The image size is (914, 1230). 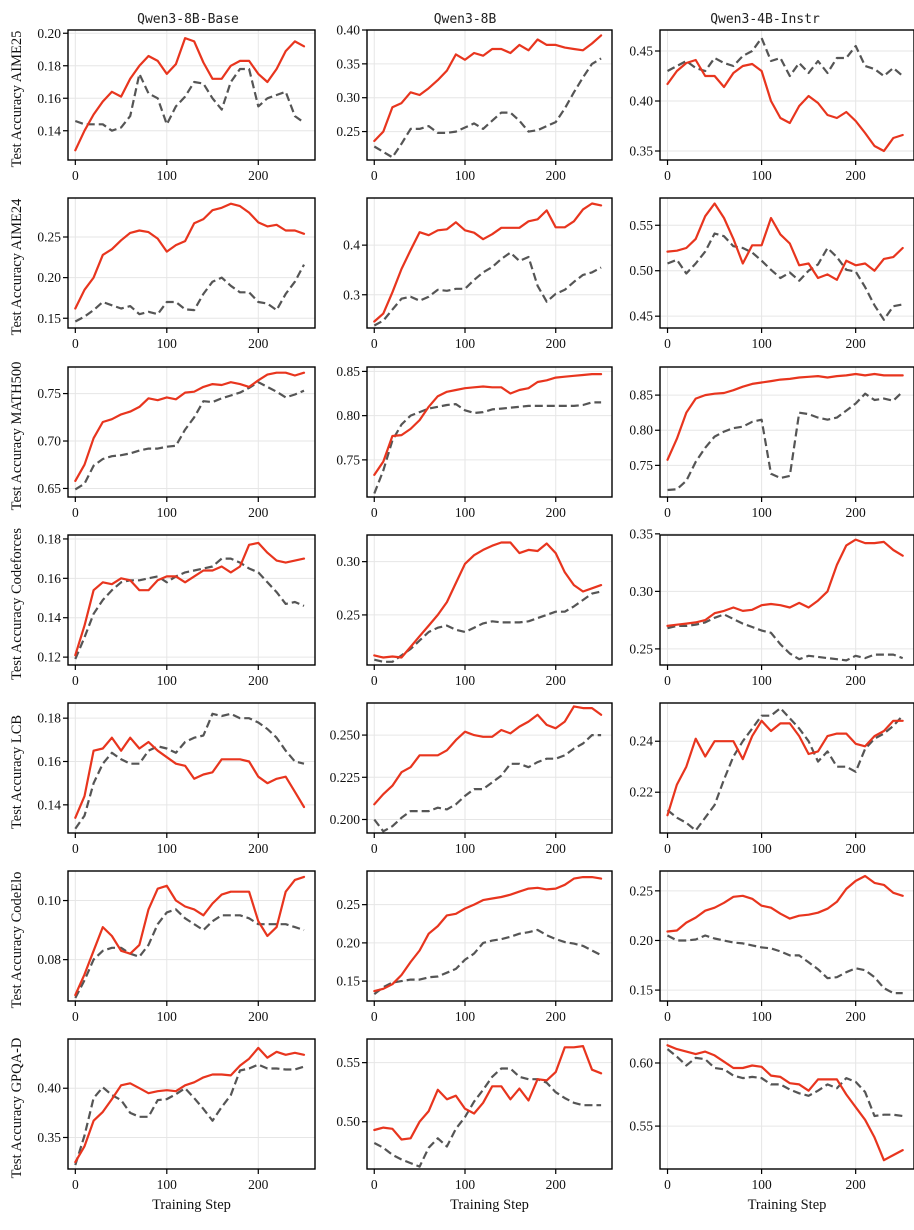 What do you see at coordinates (17, 940) in the screenshot?
I see `y-axis-label: Test Accuracy CodeElo` at bounding box center [17, 940].